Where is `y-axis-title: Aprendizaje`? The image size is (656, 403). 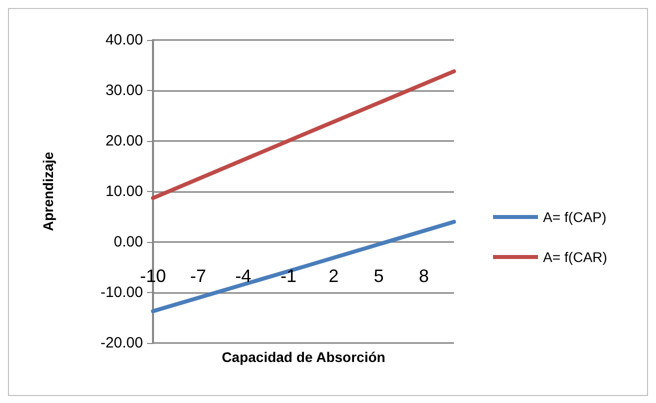 y-axis-title: Aprendizaje is located at coordinates (48, 192).